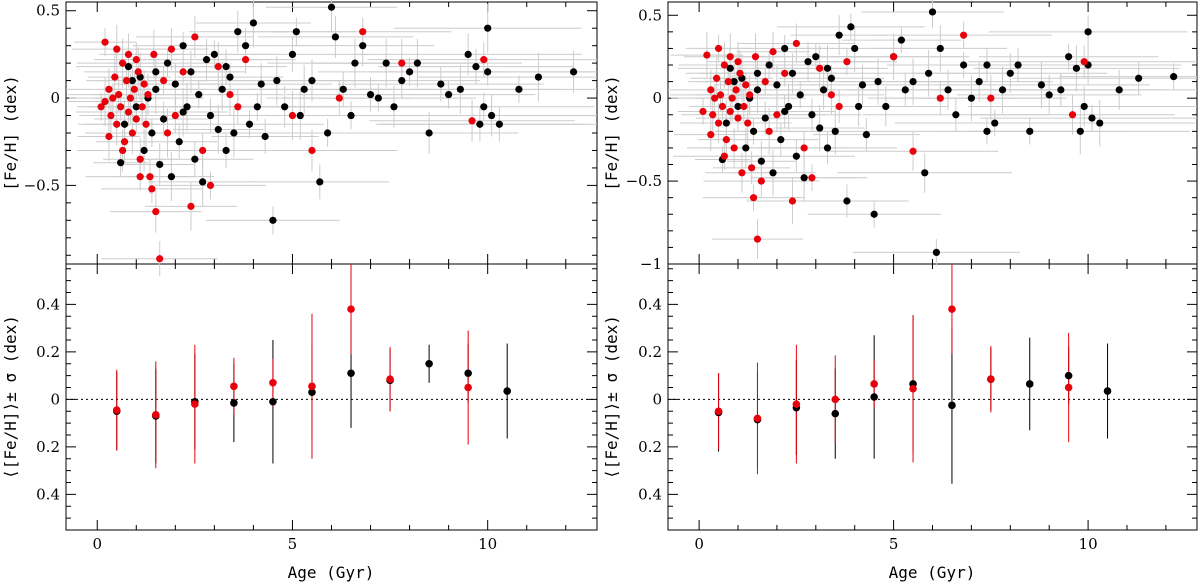 This screenshot has width=1200, height=584. I want to click on x-tick-label-bottom-right: 0, so click(699, 544).